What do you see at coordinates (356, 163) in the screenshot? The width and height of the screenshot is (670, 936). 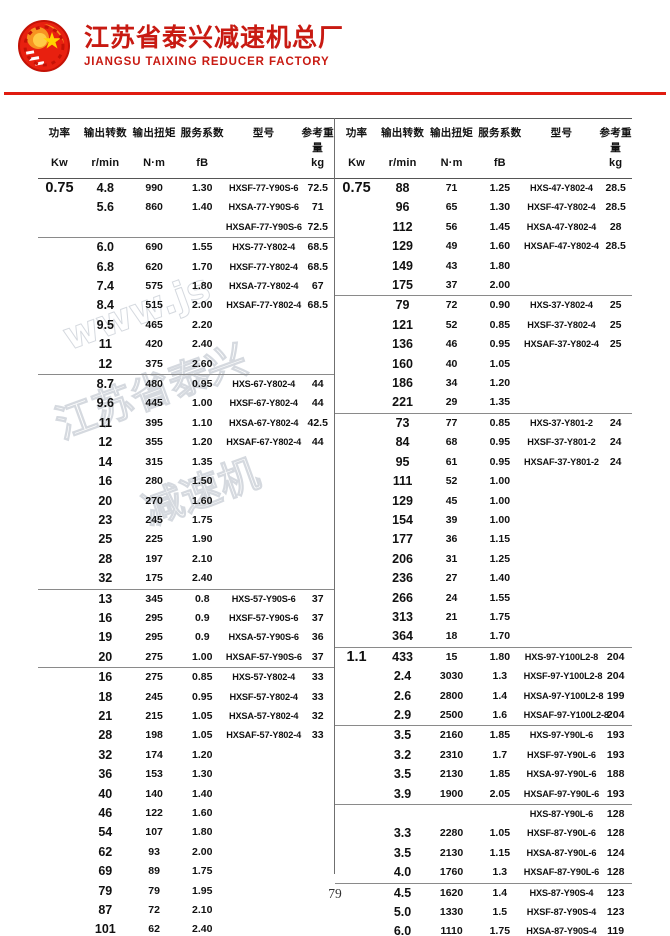 I see `col-header-kw-en: Kw` at bounding box center [356, 163].